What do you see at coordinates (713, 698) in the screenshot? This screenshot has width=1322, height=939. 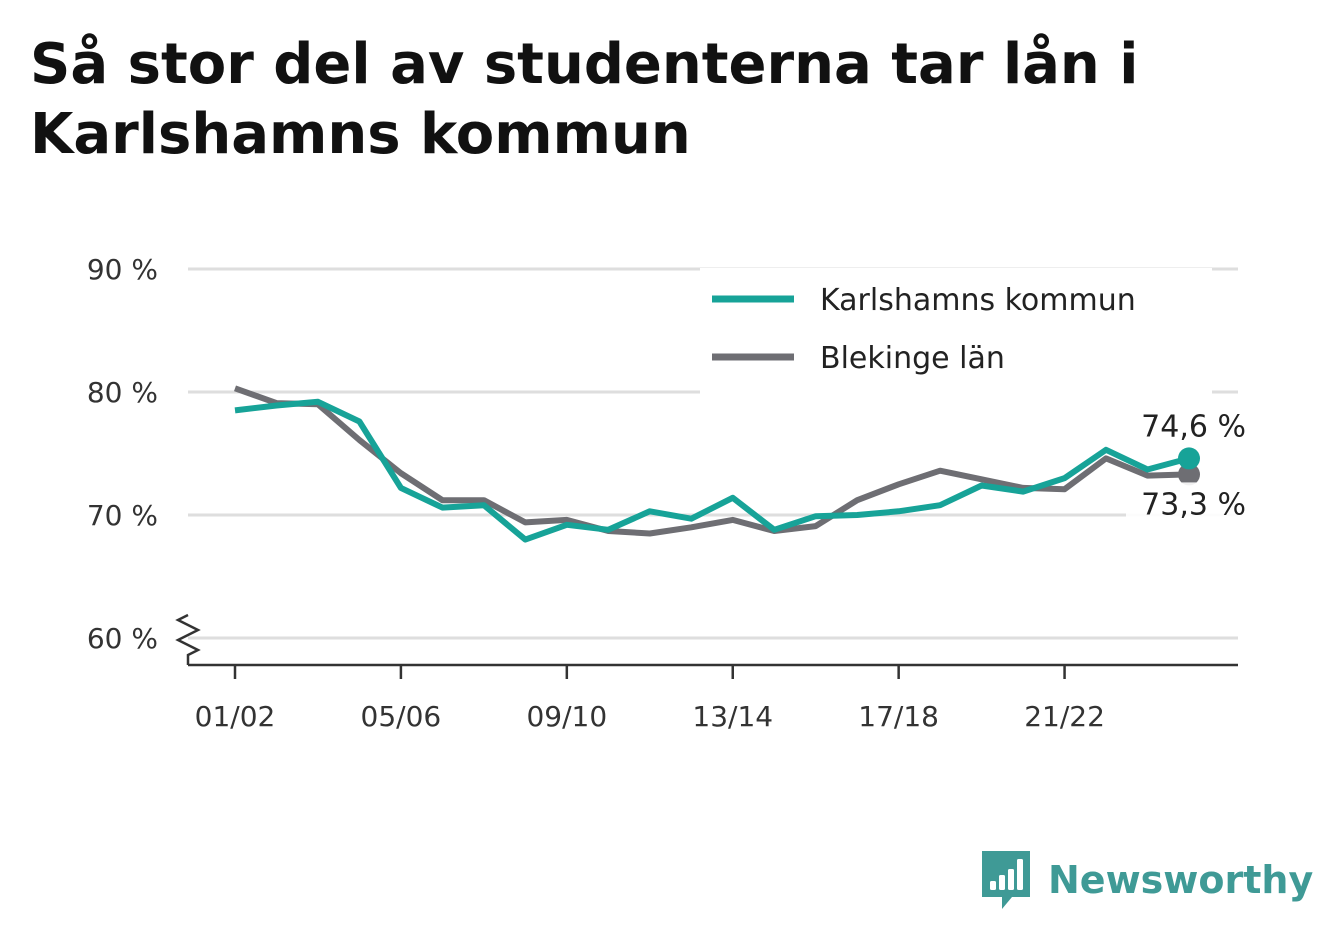 I see `x-axis: 01/02 05/06 09/10 13/14 17/18 21/22` at bounding box center [713, 698].